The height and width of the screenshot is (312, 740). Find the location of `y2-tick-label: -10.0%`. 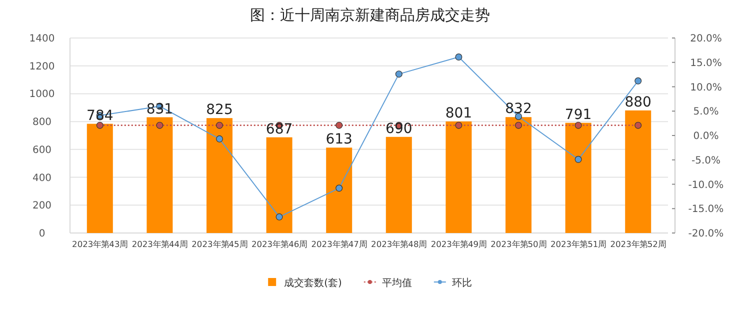

y2-tick-label: -10.0% is located at coordinates (706, 185).